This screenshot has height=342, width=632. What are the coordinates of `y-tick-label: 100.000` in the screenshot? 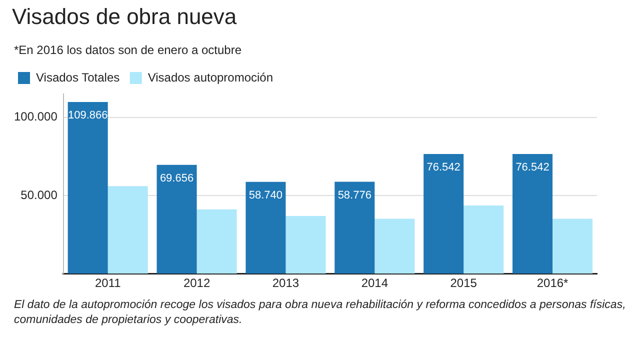 It's located at (36, 117).